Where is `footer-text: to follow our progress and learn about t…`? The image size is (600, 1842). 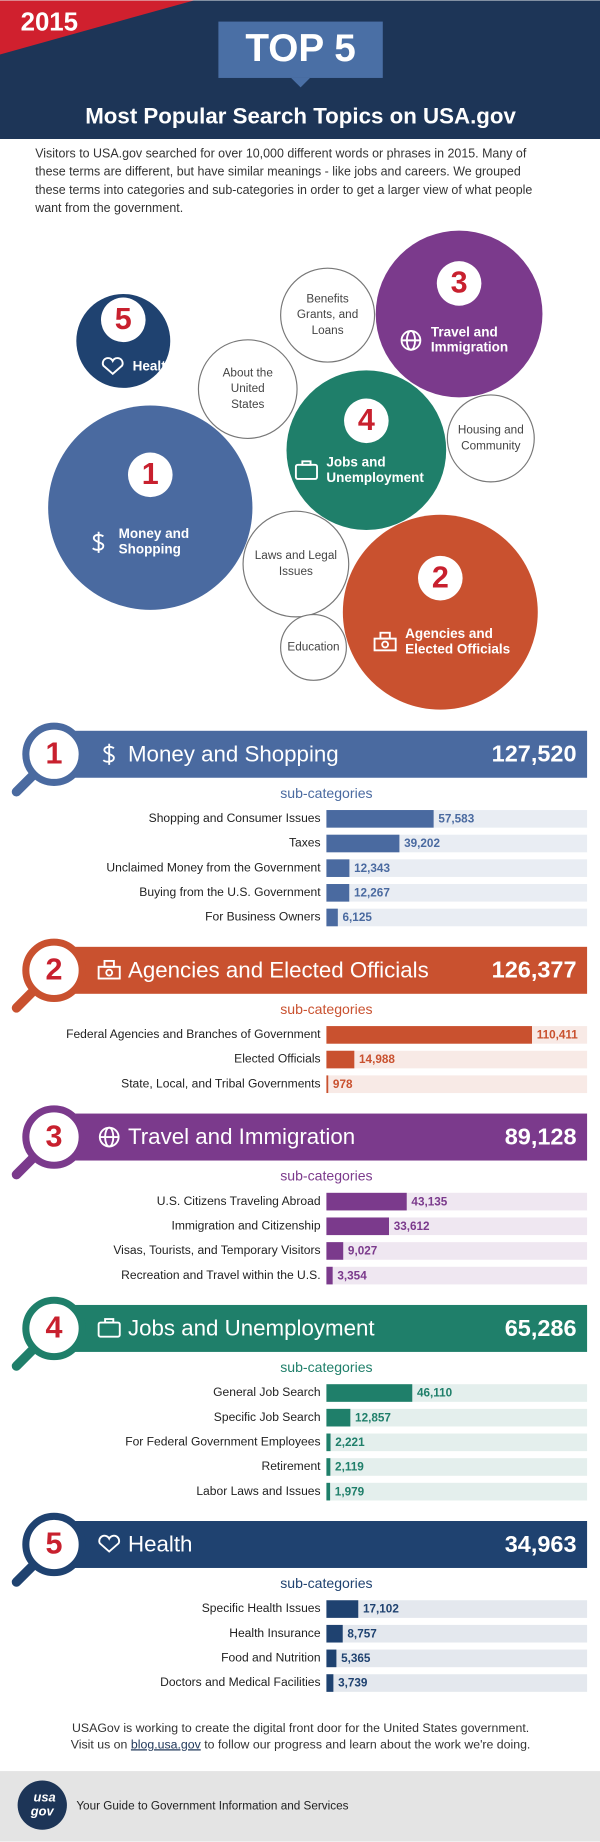 footer-text: to follow our progress and learn about t… is located at coordinates (367, 1745).